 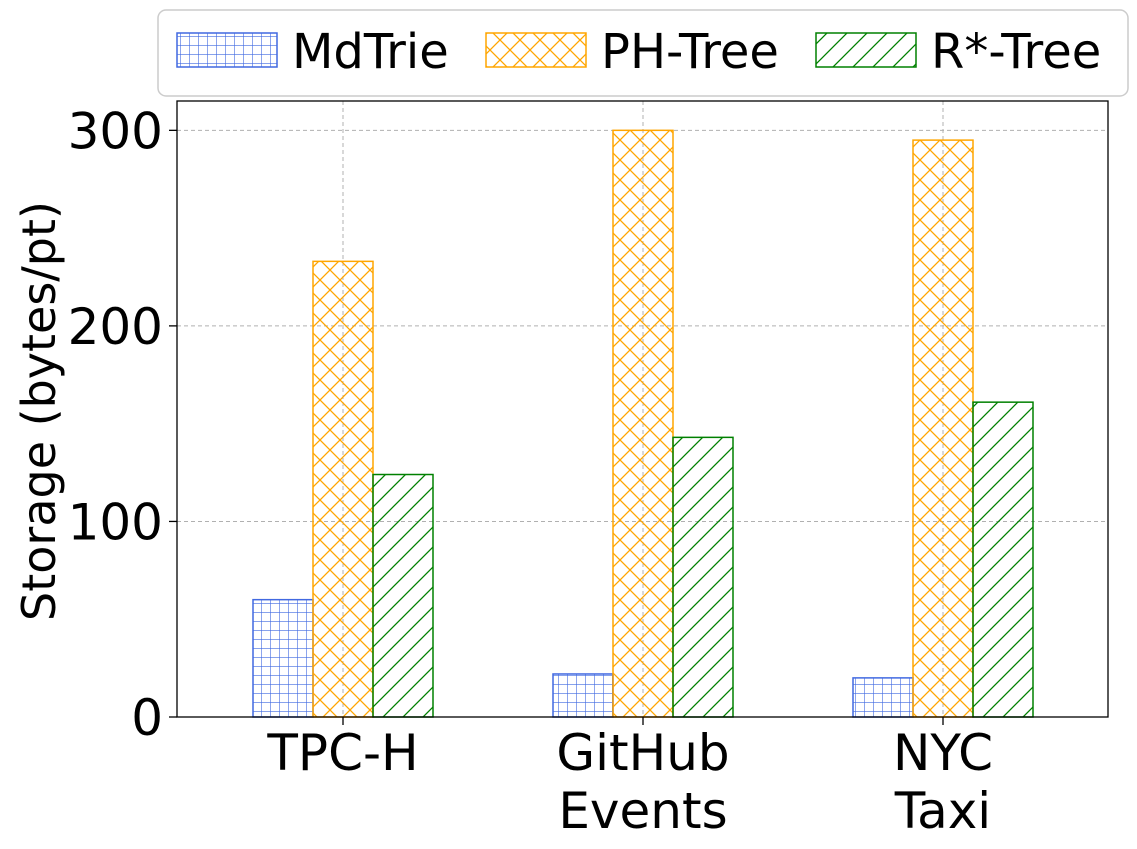 I want to click on legend-entry-mdtrie: MdTrie, so click(x=312, y=52).